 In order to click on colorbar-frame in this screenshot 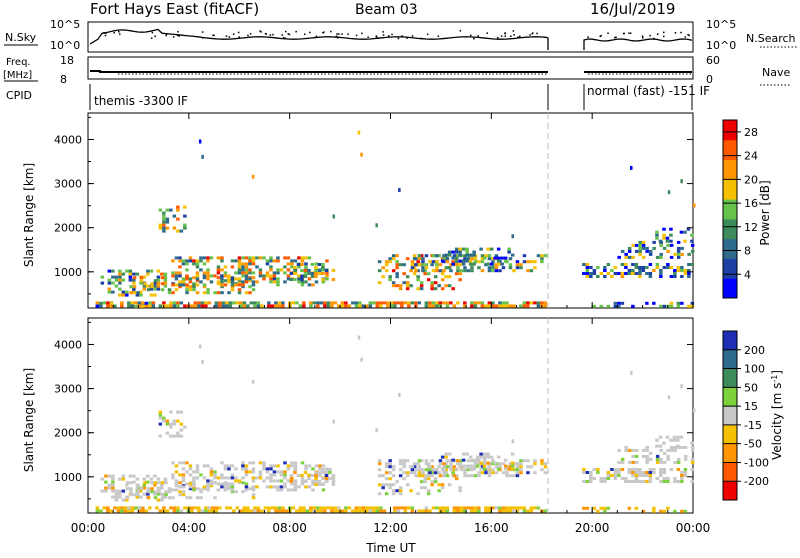, I will do `click(730, 415)`.